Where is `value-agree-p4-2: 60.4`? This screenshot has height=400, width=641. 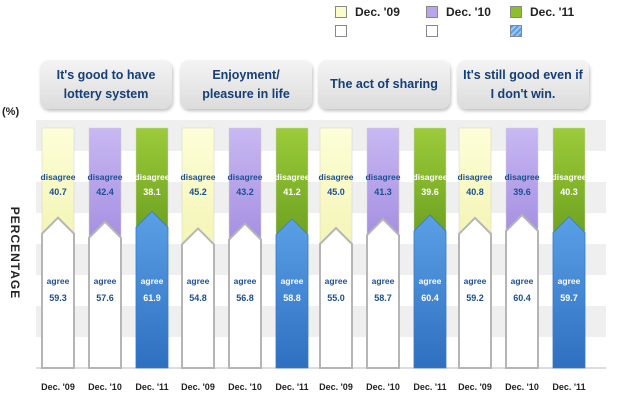
value-agree-p4-2: 60.4 is located at coordinates (522, 298).